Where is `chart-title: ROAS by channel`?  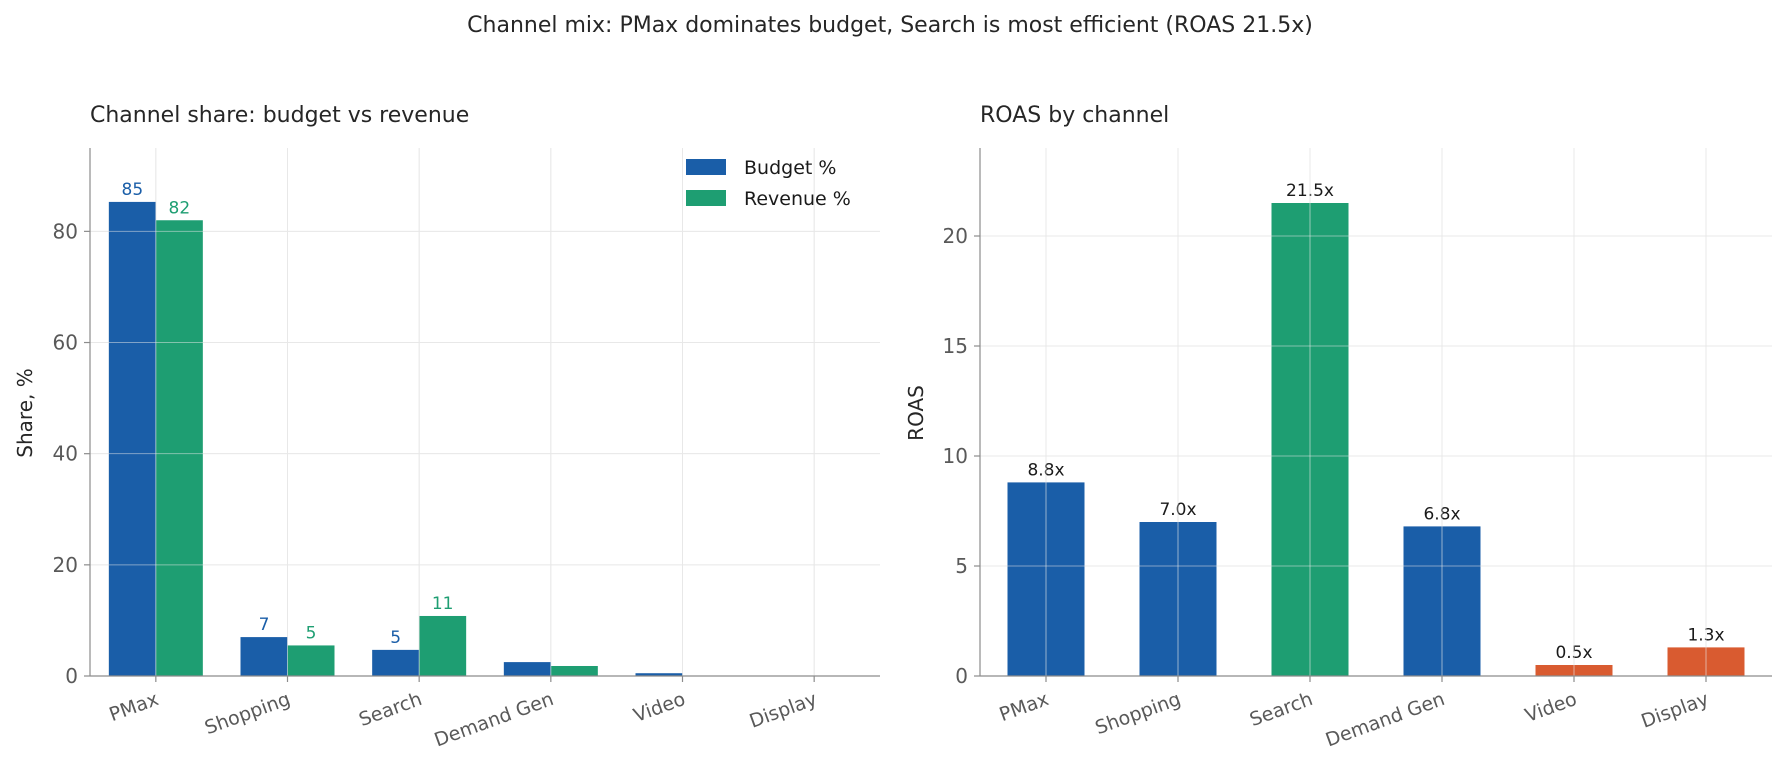 chart-title: ROAS by channel is located at coordinates (1074, 115).